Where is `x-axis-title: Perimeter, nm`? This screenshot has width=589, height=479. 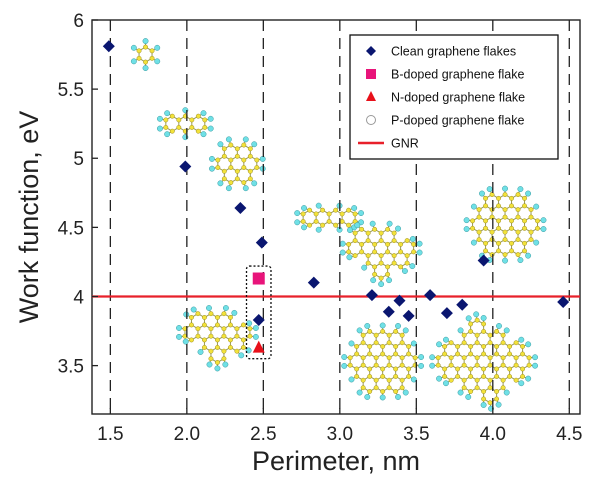
x-axis-title: Perimeter, nm is located at coordinates (336, 461).